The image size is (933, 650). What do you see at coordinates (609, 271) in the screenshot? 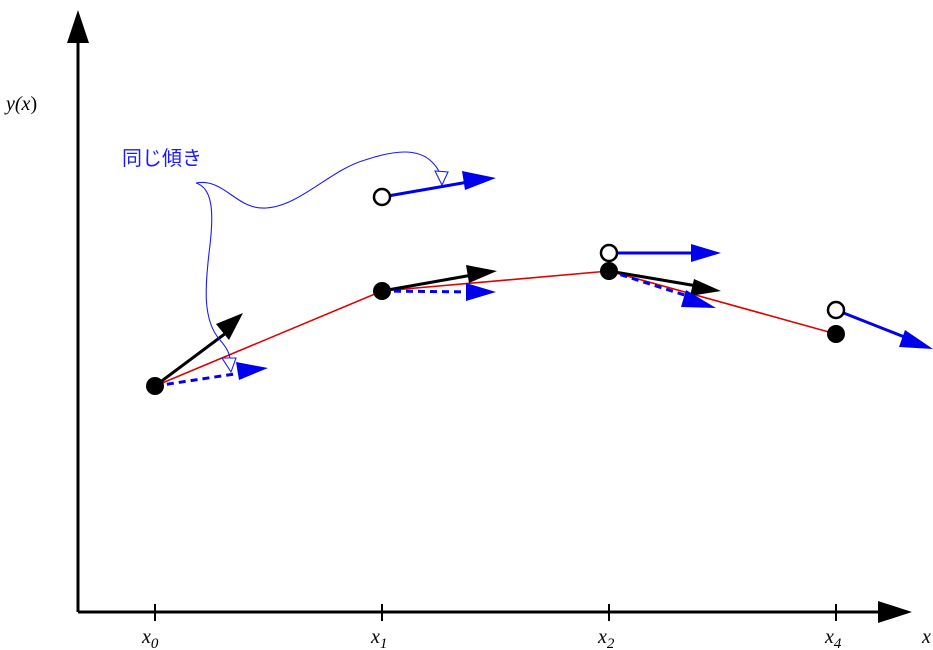
I see `point-x2` at bounding box center [609, 271].